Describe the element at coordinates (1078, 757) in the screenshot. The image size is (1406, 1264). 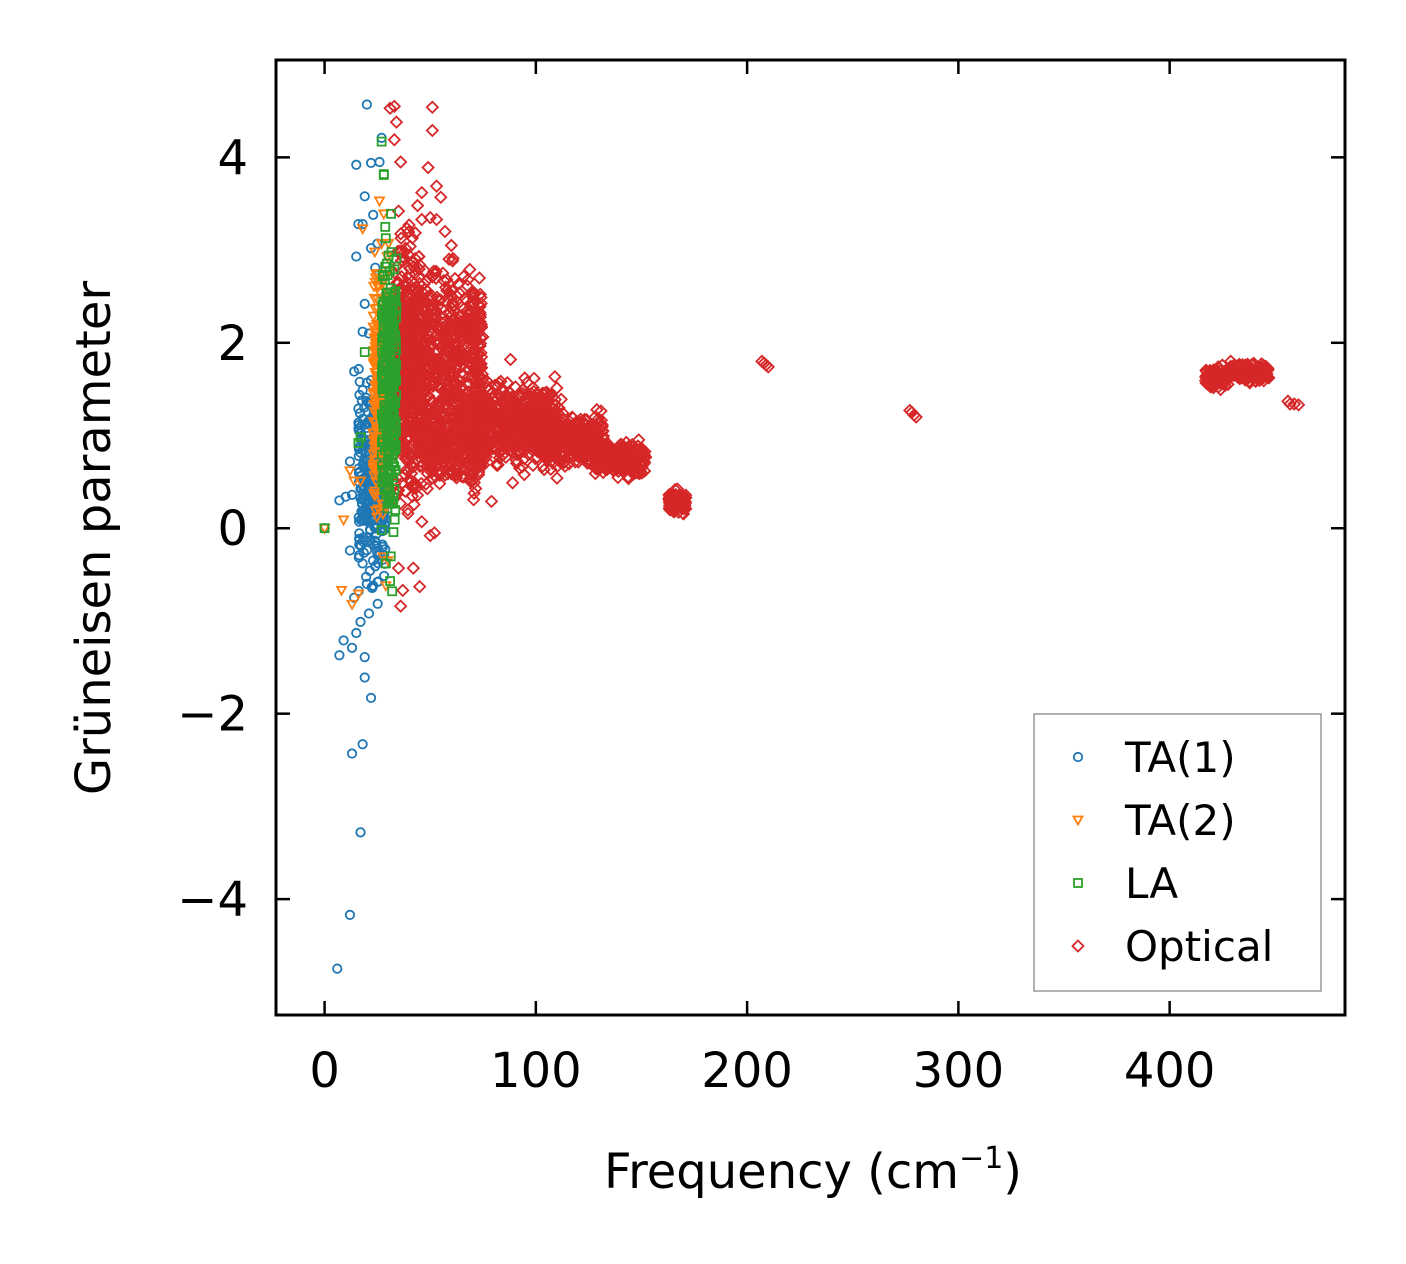
I see `legend-marker-ta1` at that location.